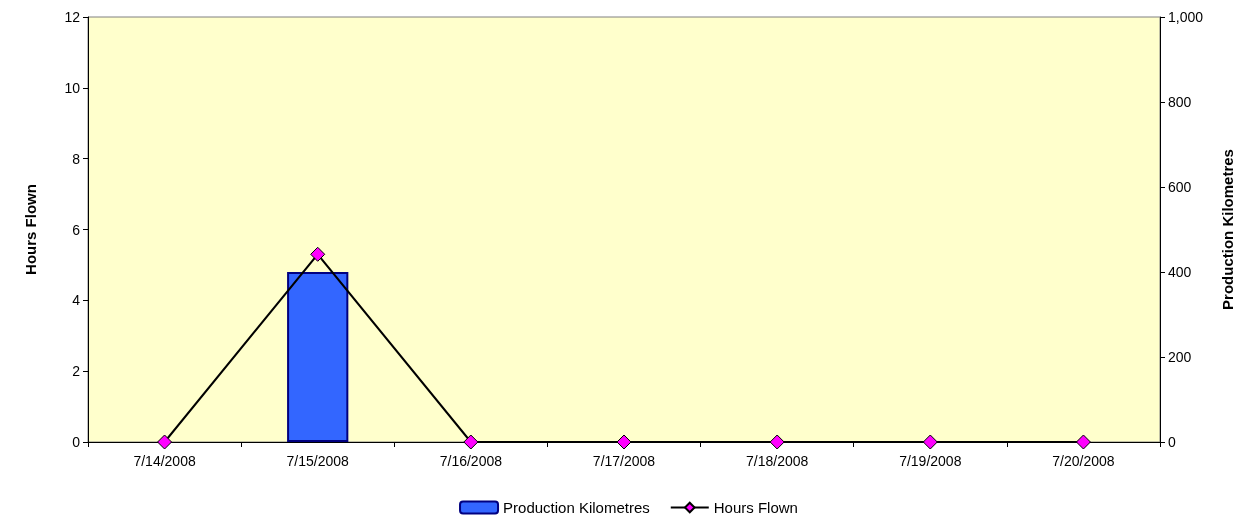 This screenshot has height=522, width=1257. Describe the element at coordinates (72, 87) in the screenshot. I see `y-tick-label: 10` at that location.